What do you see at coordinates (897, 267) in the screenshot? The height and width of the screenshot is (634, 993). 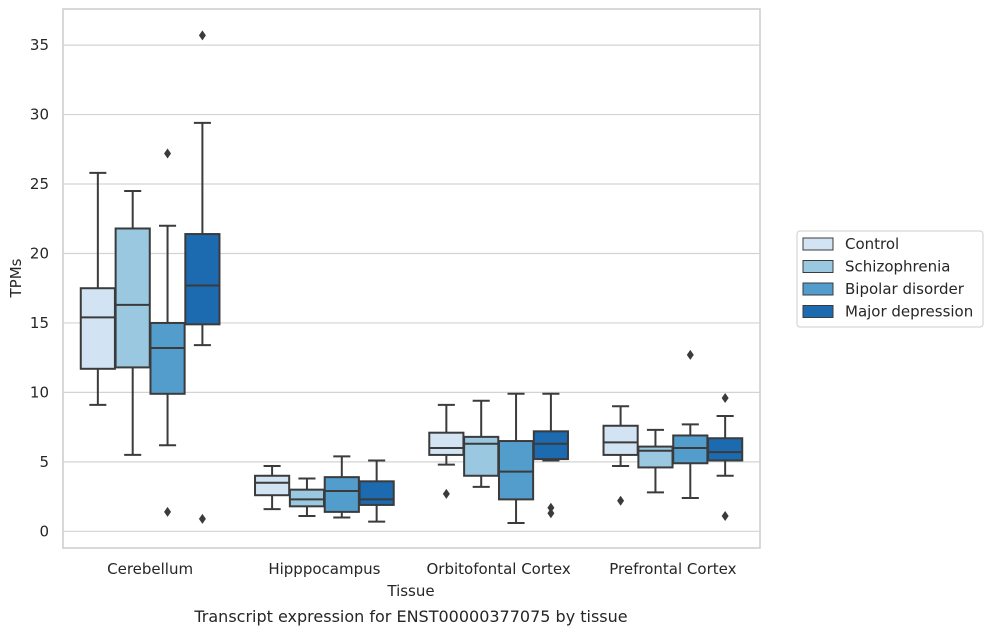 I see `legend-label: Schizophrenia` at bounding box center [897, 267].